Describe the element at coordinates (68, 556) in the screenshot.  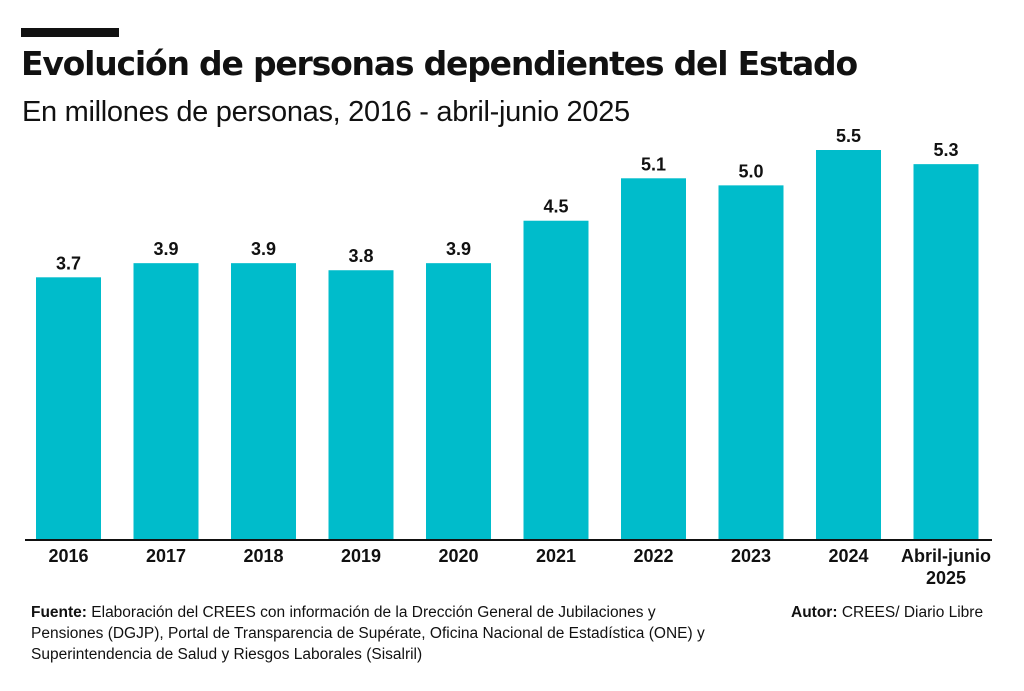
I see `tick-label-0: 2016` at that location.